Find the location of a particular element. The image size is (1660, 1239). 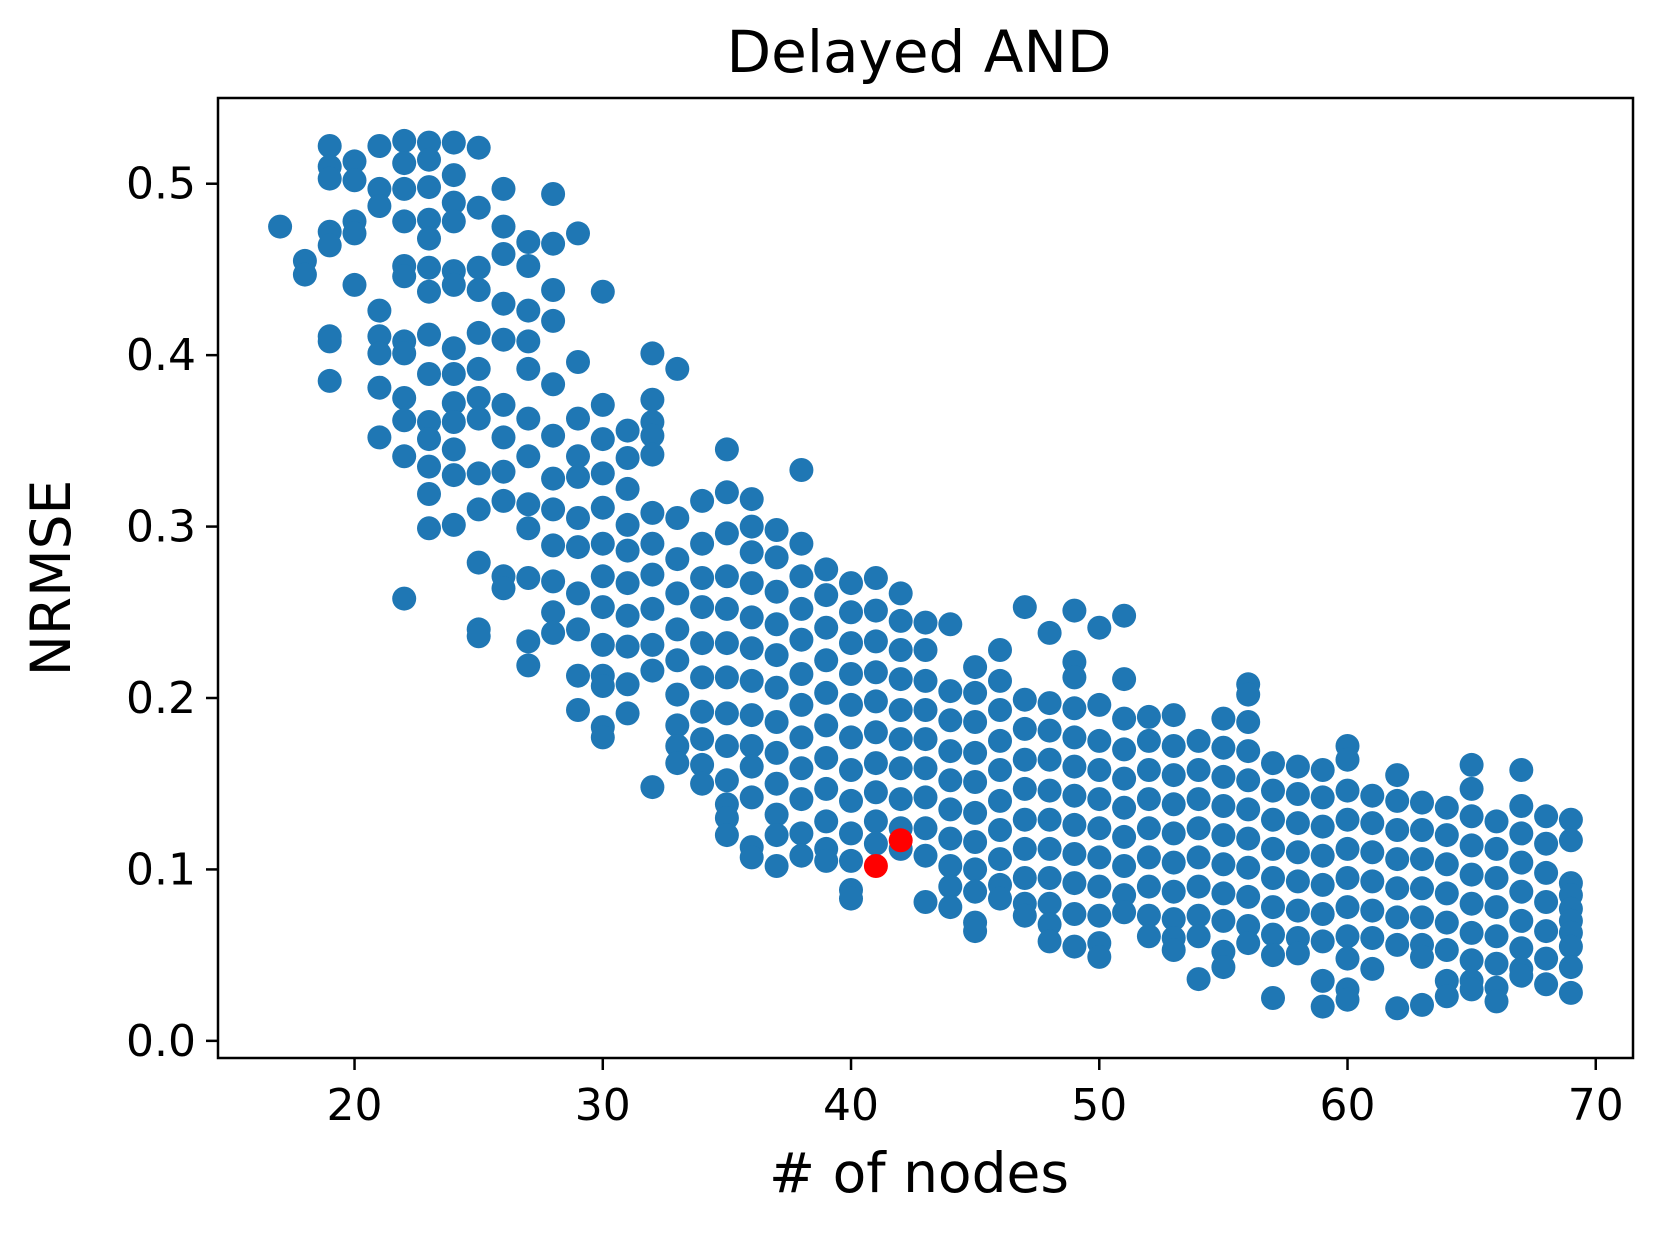

x-tick-label: 70 is located at coordinates (1596, 1105).